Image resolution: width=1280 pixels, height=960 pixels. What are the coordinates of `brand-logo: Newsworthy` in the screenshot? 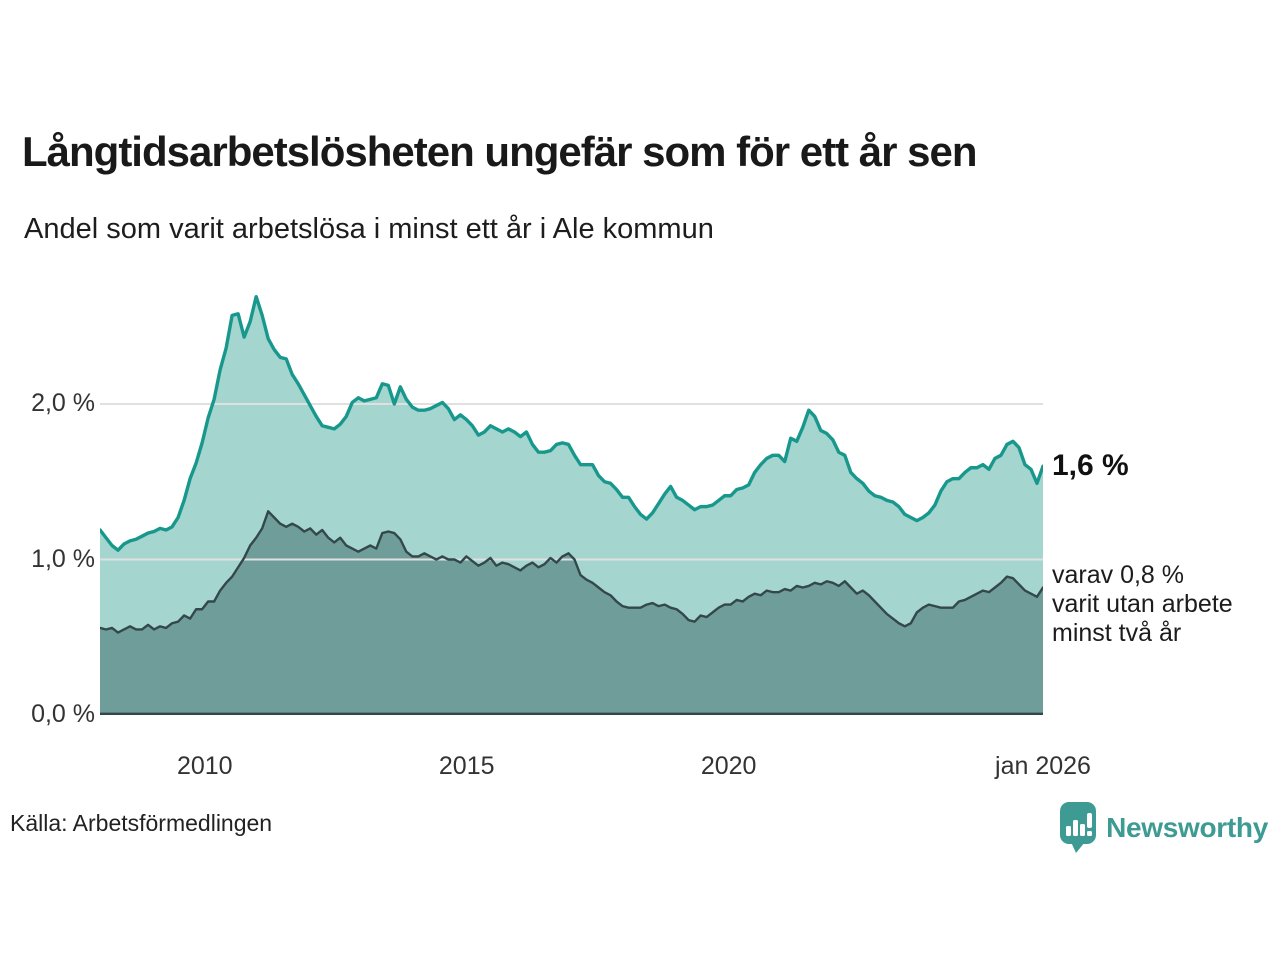 It's located at (1163, 827).